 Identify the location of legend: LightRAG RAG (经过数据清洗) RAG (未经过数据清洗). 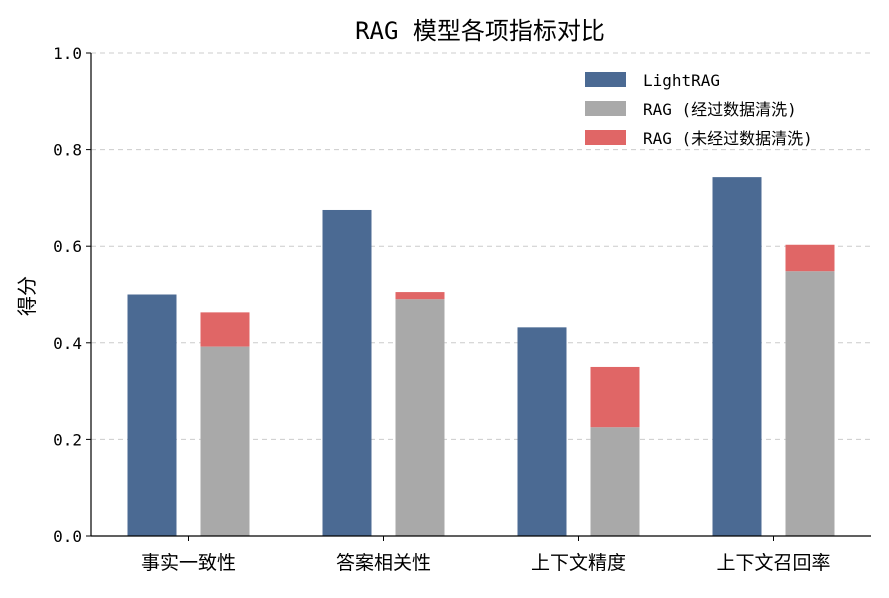
(699, 109).